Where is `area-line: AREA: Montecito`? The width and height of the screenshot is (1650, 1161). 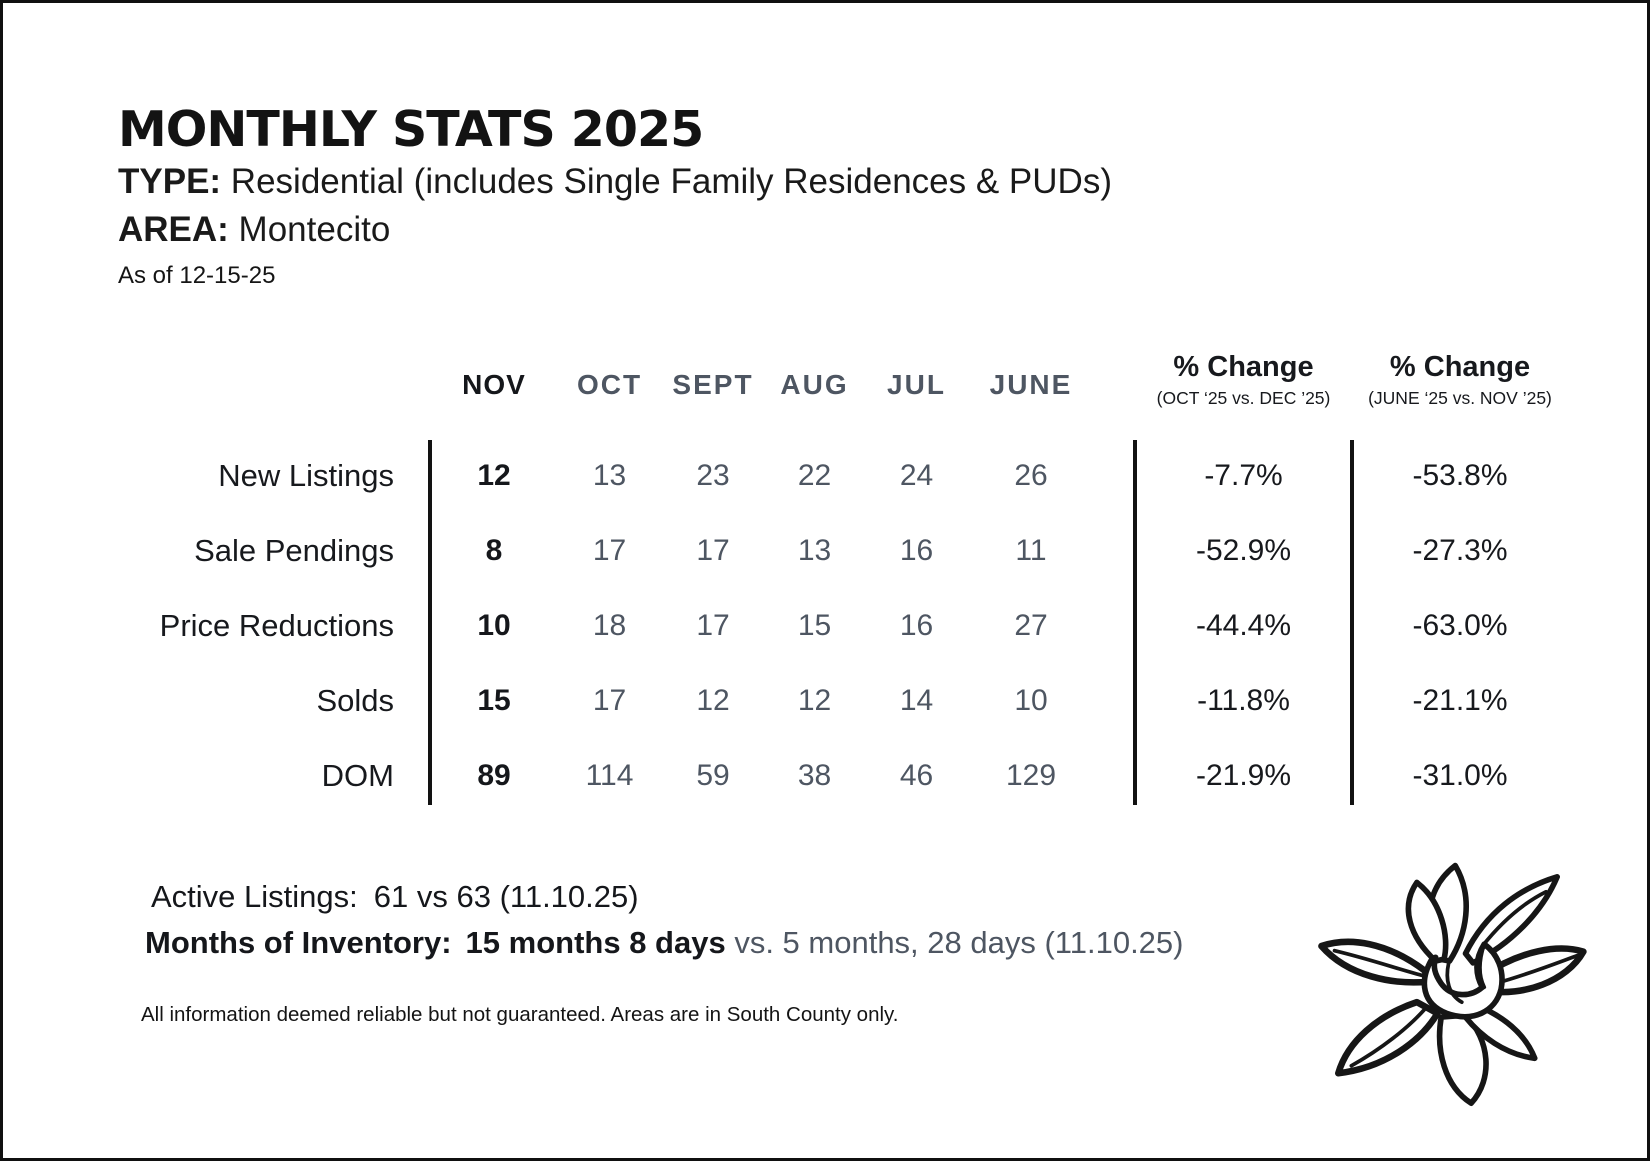 area-line: AREA: Montecito is located at coordinates (818, 230).